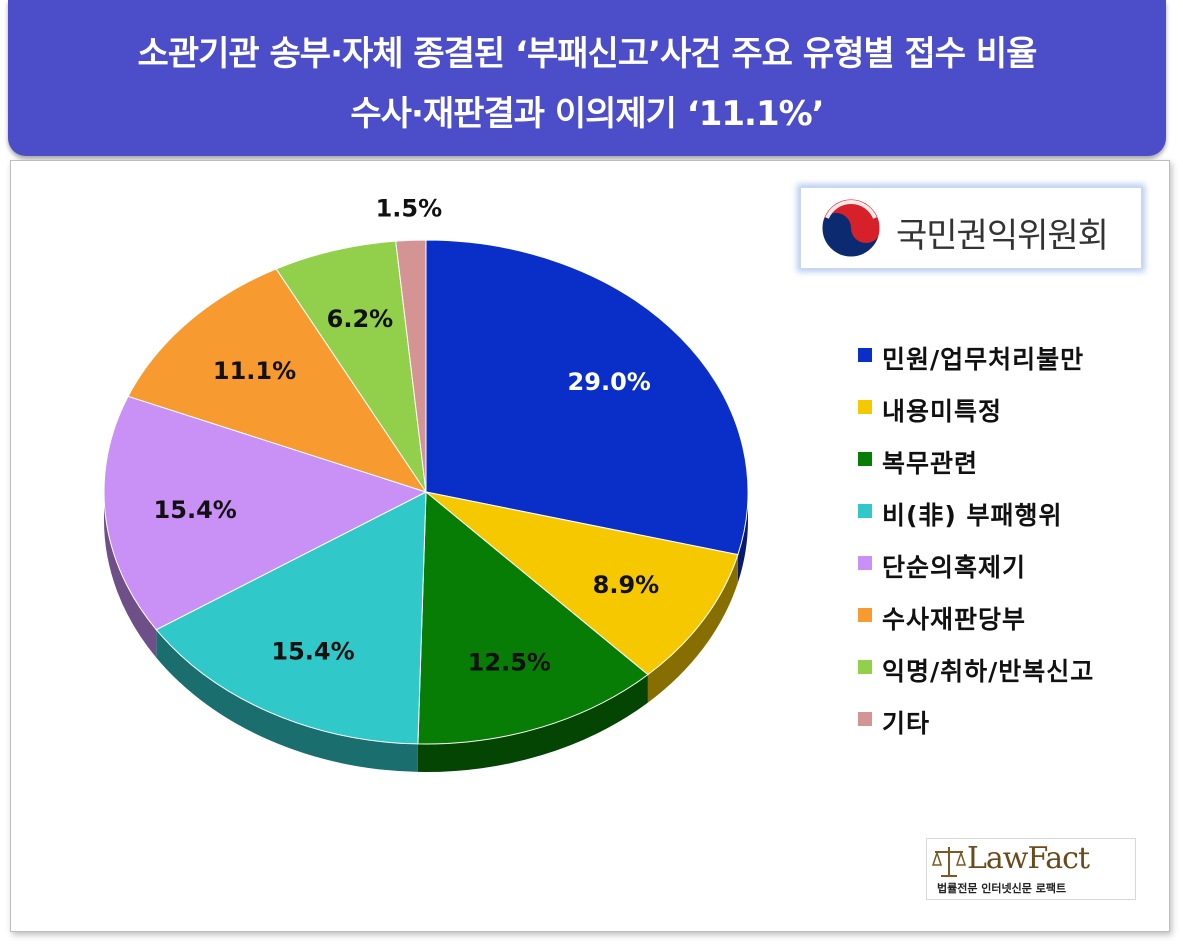 Image resolution: width=1183 pixels, height=947 pixels. What do you see at coordinates (626, 585) in the screenshot?
I see `pie-value-label-2: 8.9%` at bounding box center [626, 585].